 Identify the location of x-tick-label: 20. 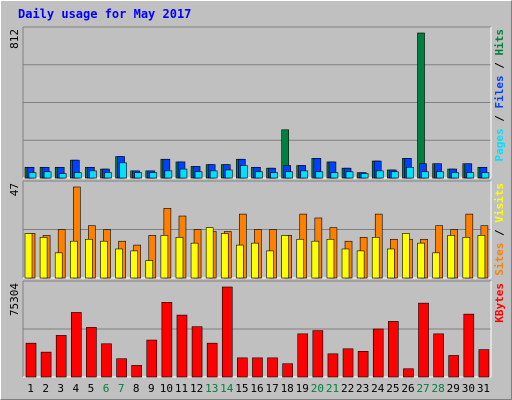
(317, 388).